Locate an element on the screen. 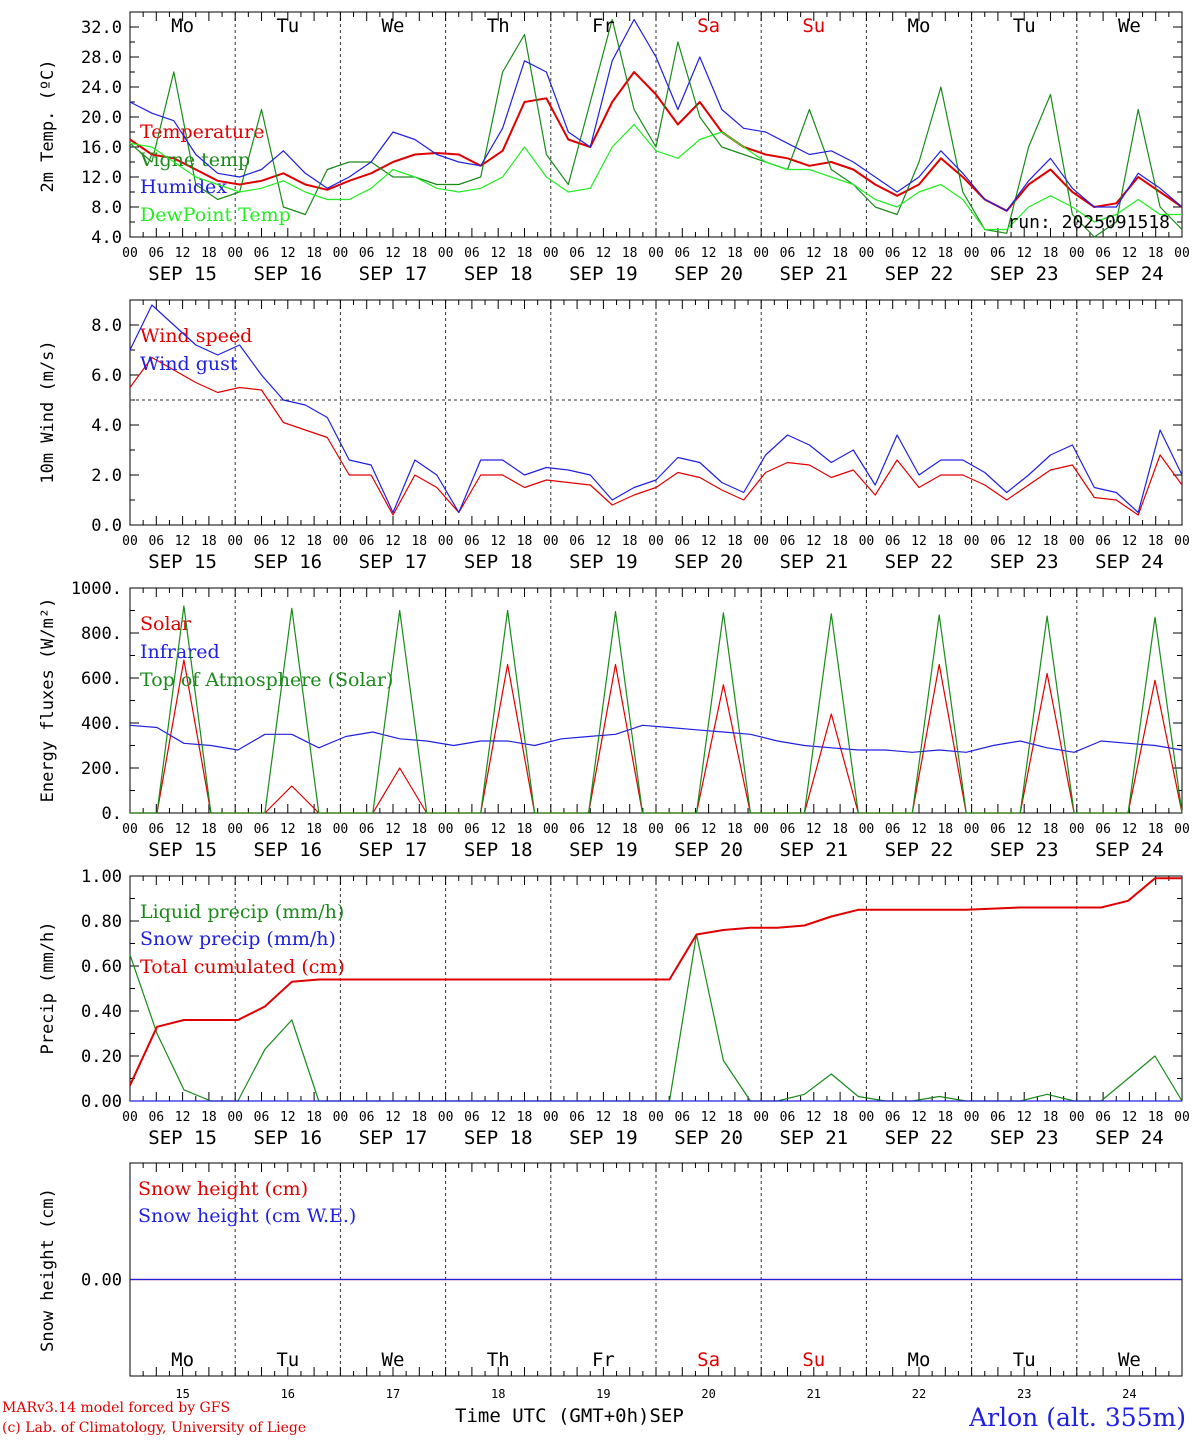  legend-label: Solar is located at coordinates (166, 624).